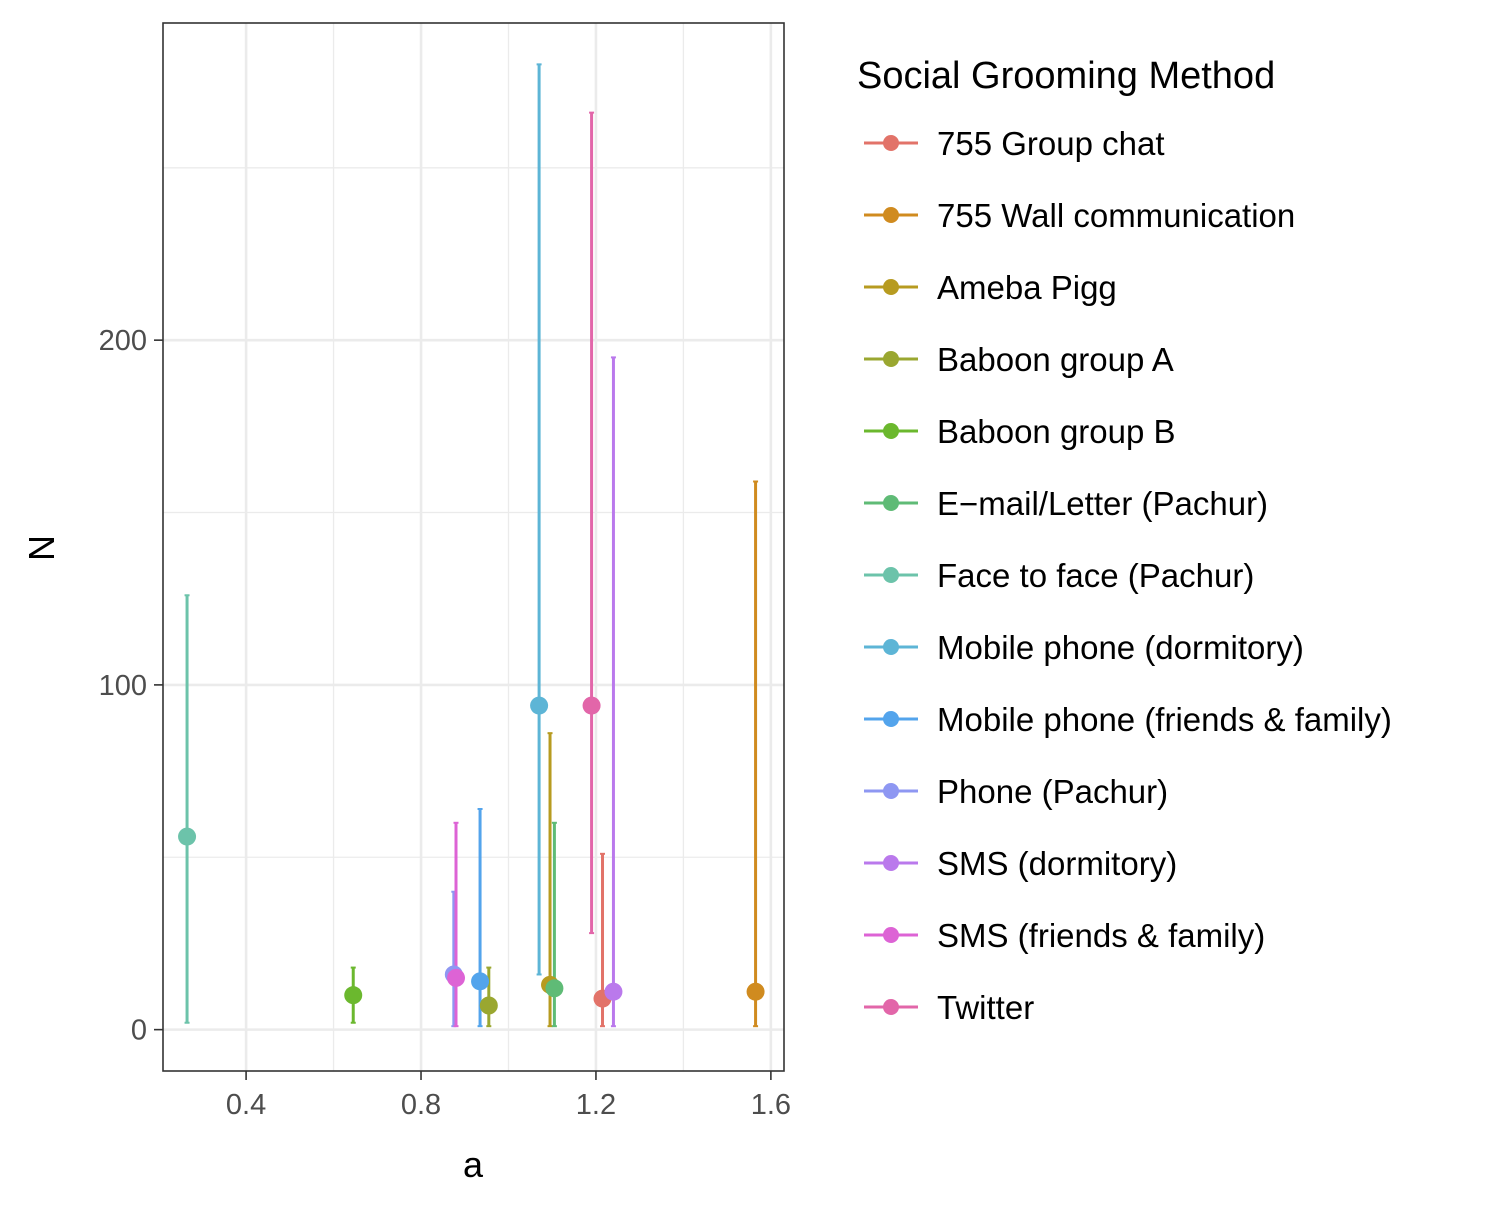 This screenshot has width=1500, height=1205. Describe the element at coordinates (41, 548) in the screenshot. I see `y-axis-title: N` at that location.